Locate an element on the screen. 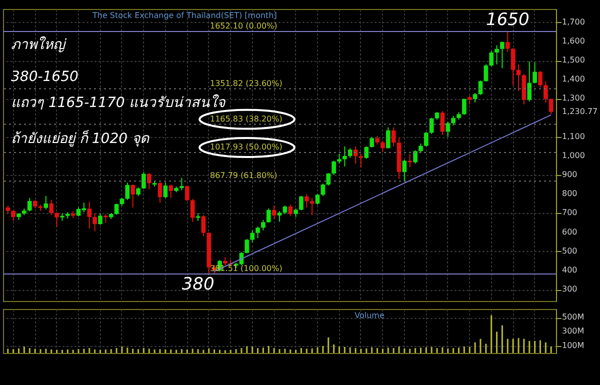  annotation: ถ้ายังแย่อยู่ ก็ 1020 จุด is located at coordinates (80, 138).